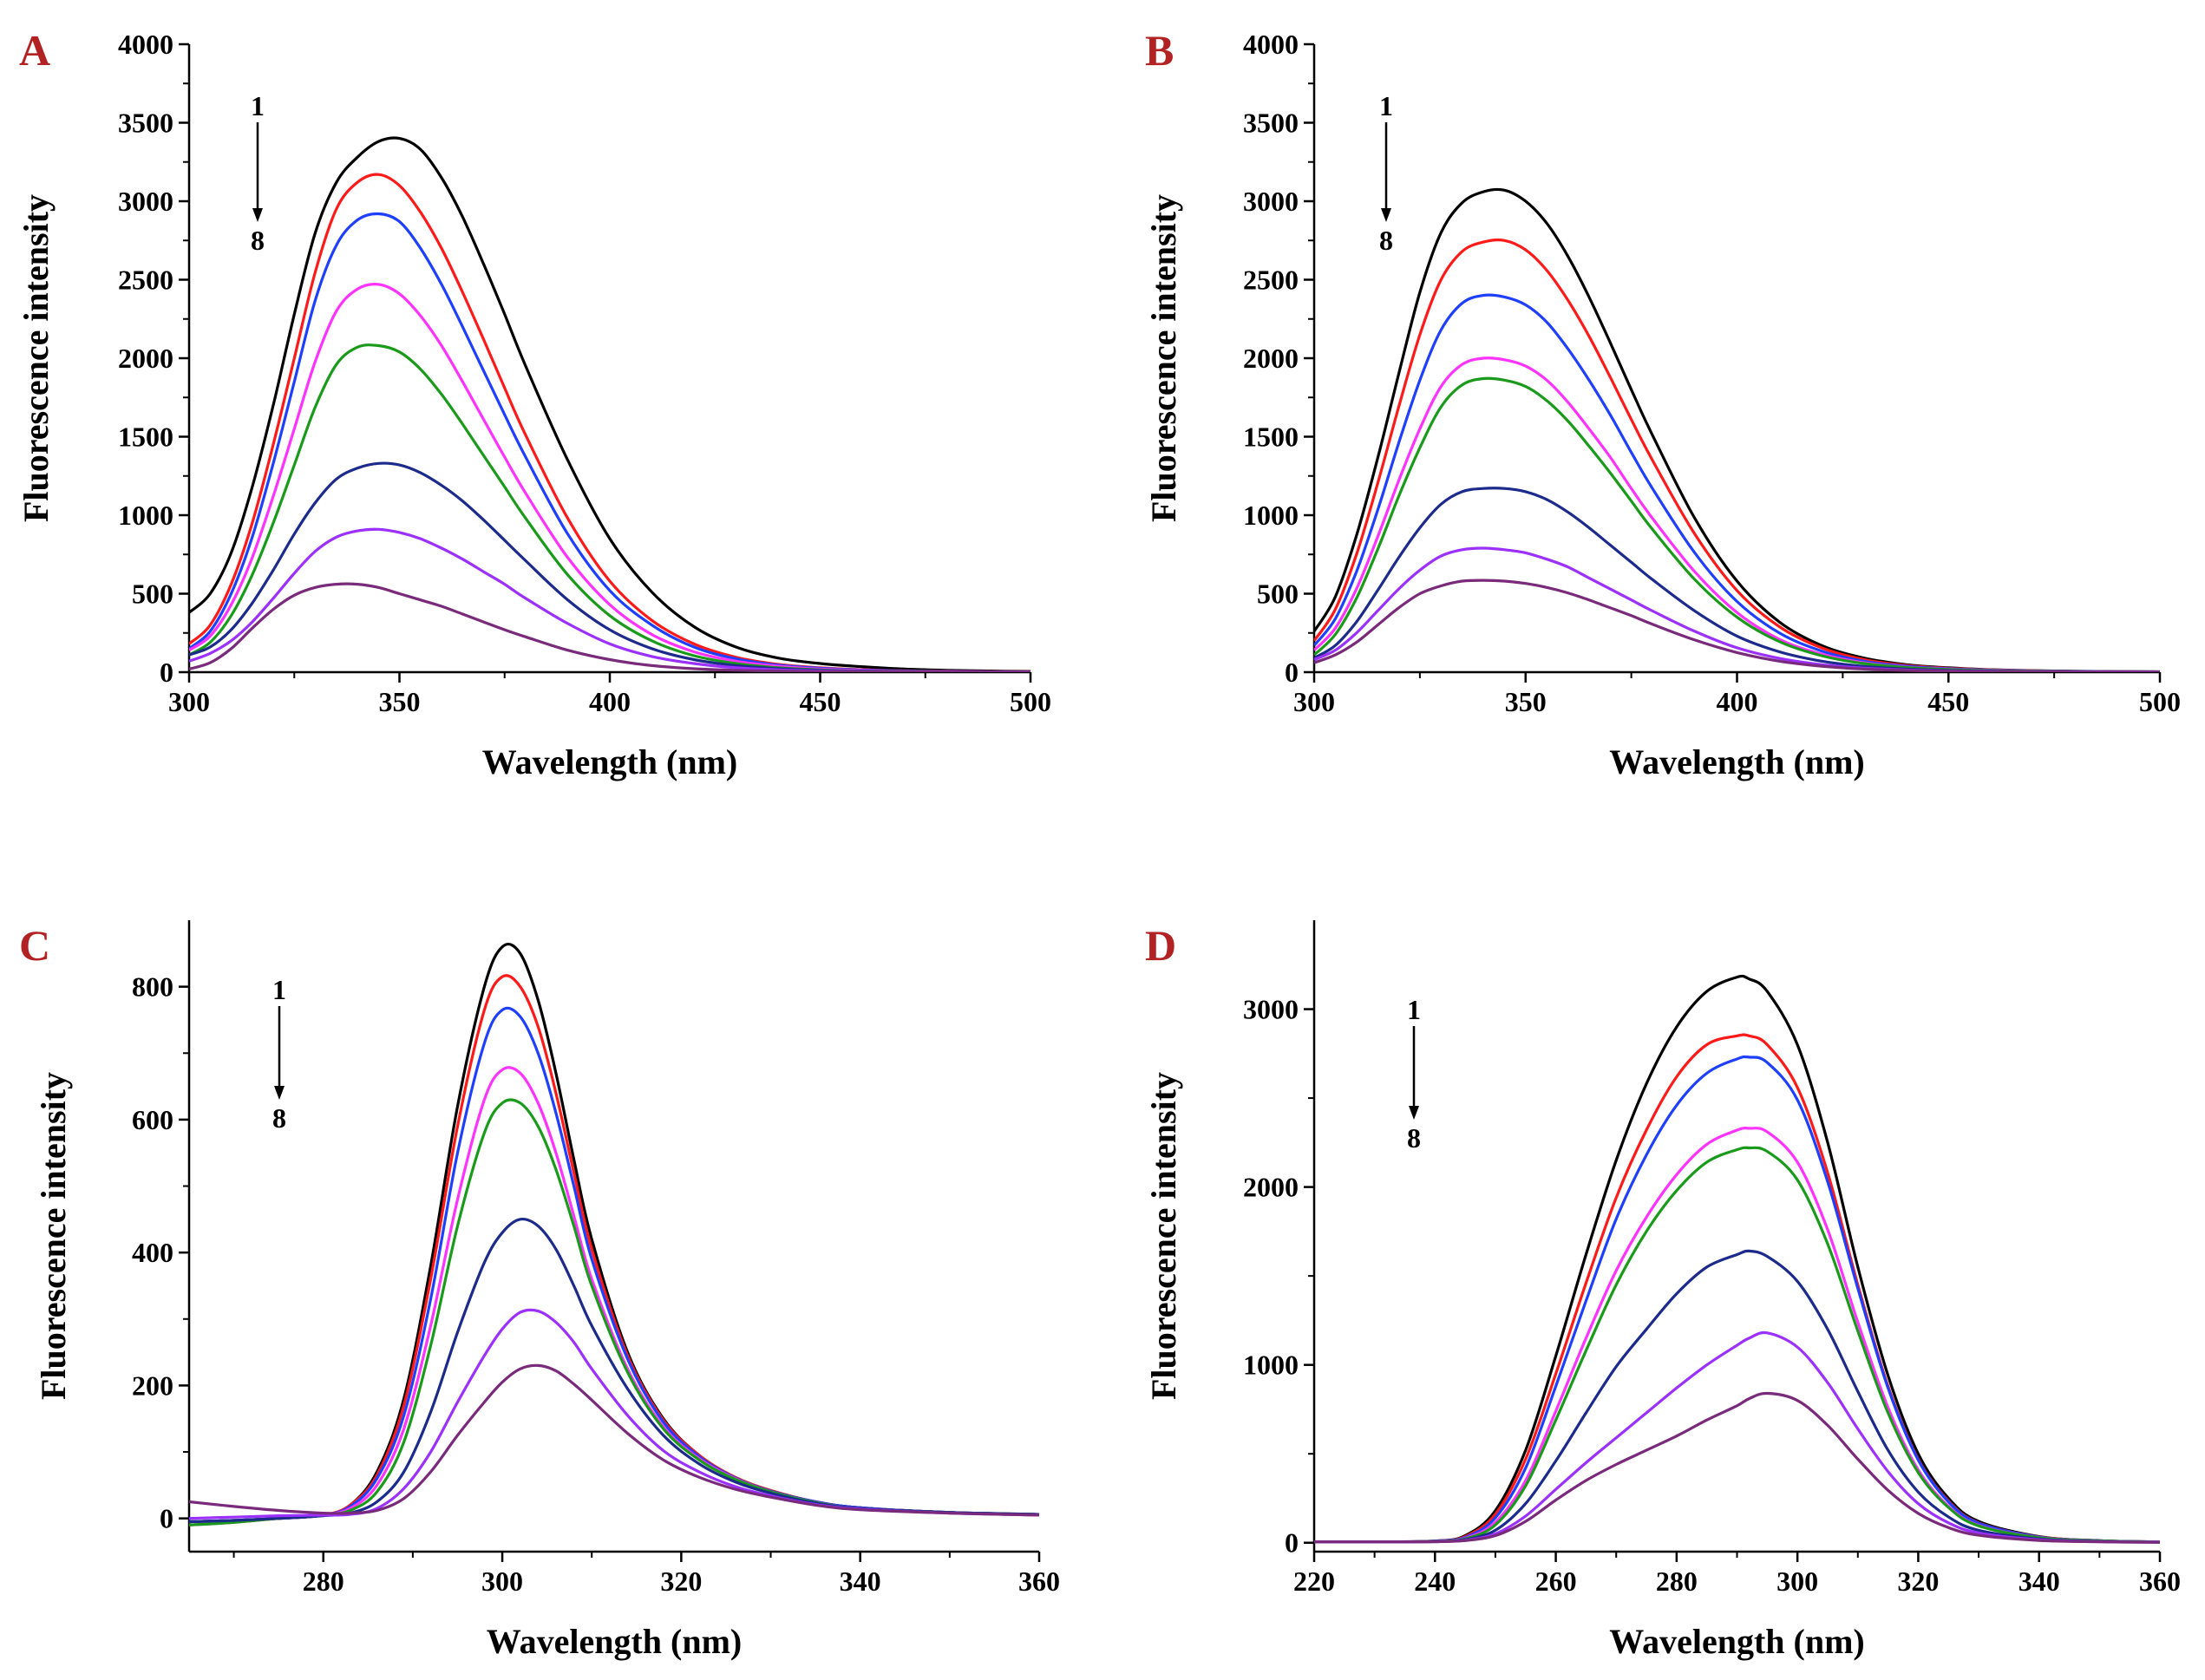 The height and width of the screenshot is (1680, 2205). What do you see at coordinates (1556, 1581) in the screenshot?
I see `x-tick-label: 260` at bounding box center [1556, 1581].